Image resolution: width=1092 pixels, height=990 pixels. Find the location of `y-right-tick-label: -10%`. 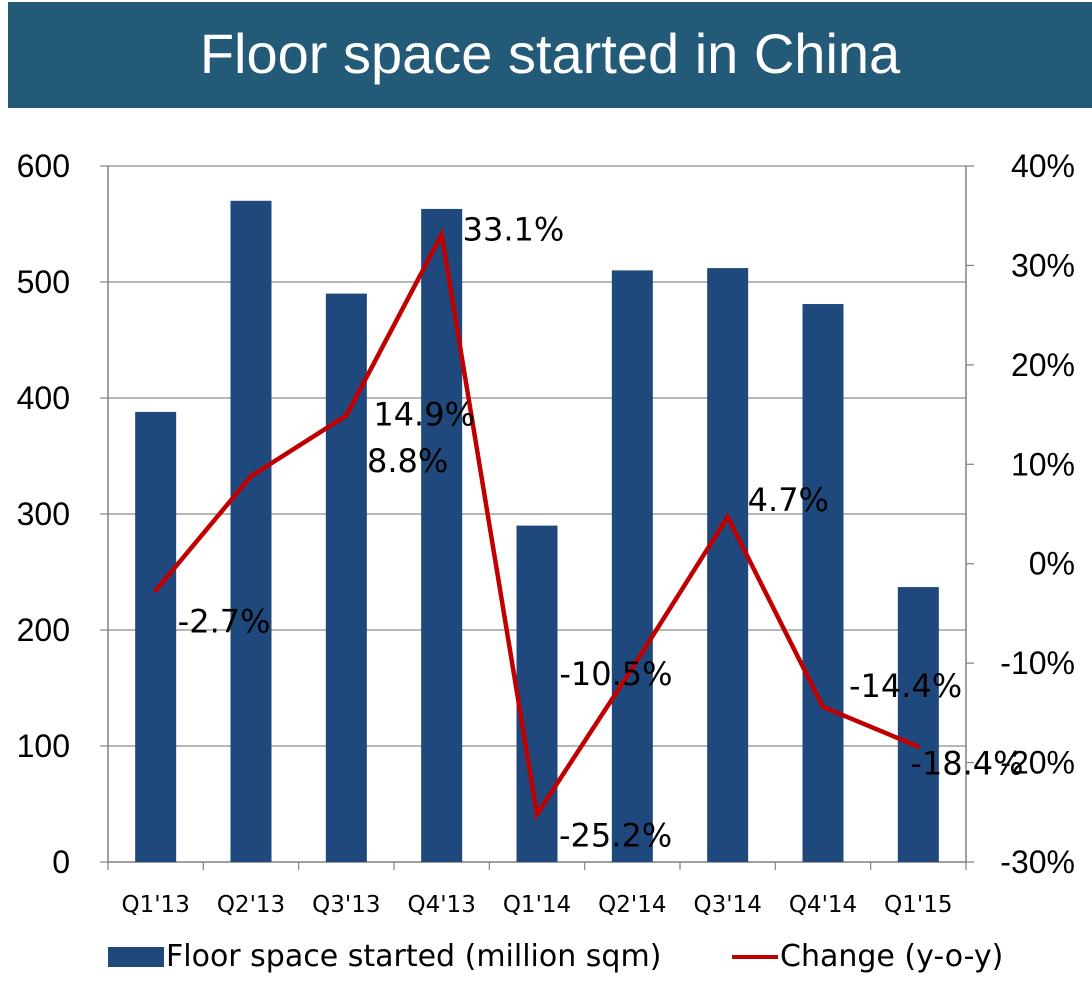

y-right-tick-label: -10% is located at coordinates (1037, 663).